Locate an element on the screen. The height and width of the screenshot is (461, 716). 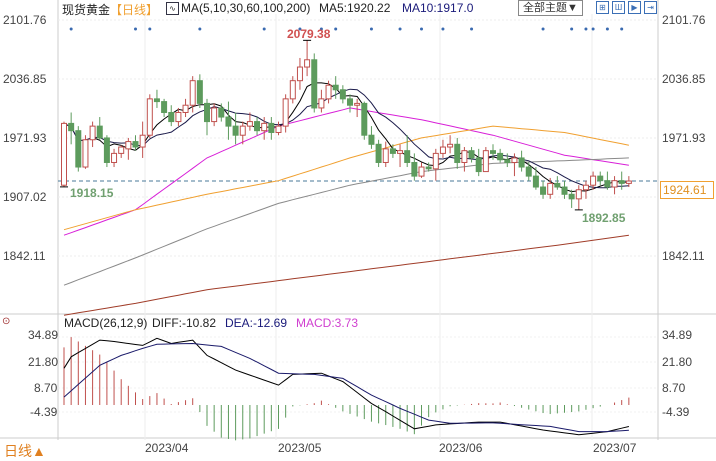
theme-dropdown-button: 全部主题▼ is located at coordinates (550, 8).